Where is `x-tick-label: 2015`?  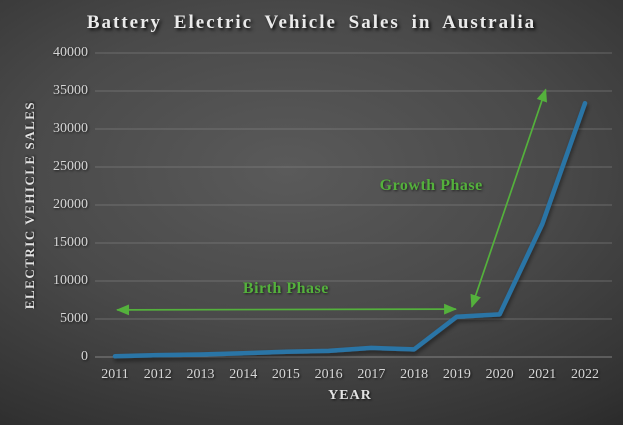
x-tick-label: 2015 is located at coordinates (285, 374).